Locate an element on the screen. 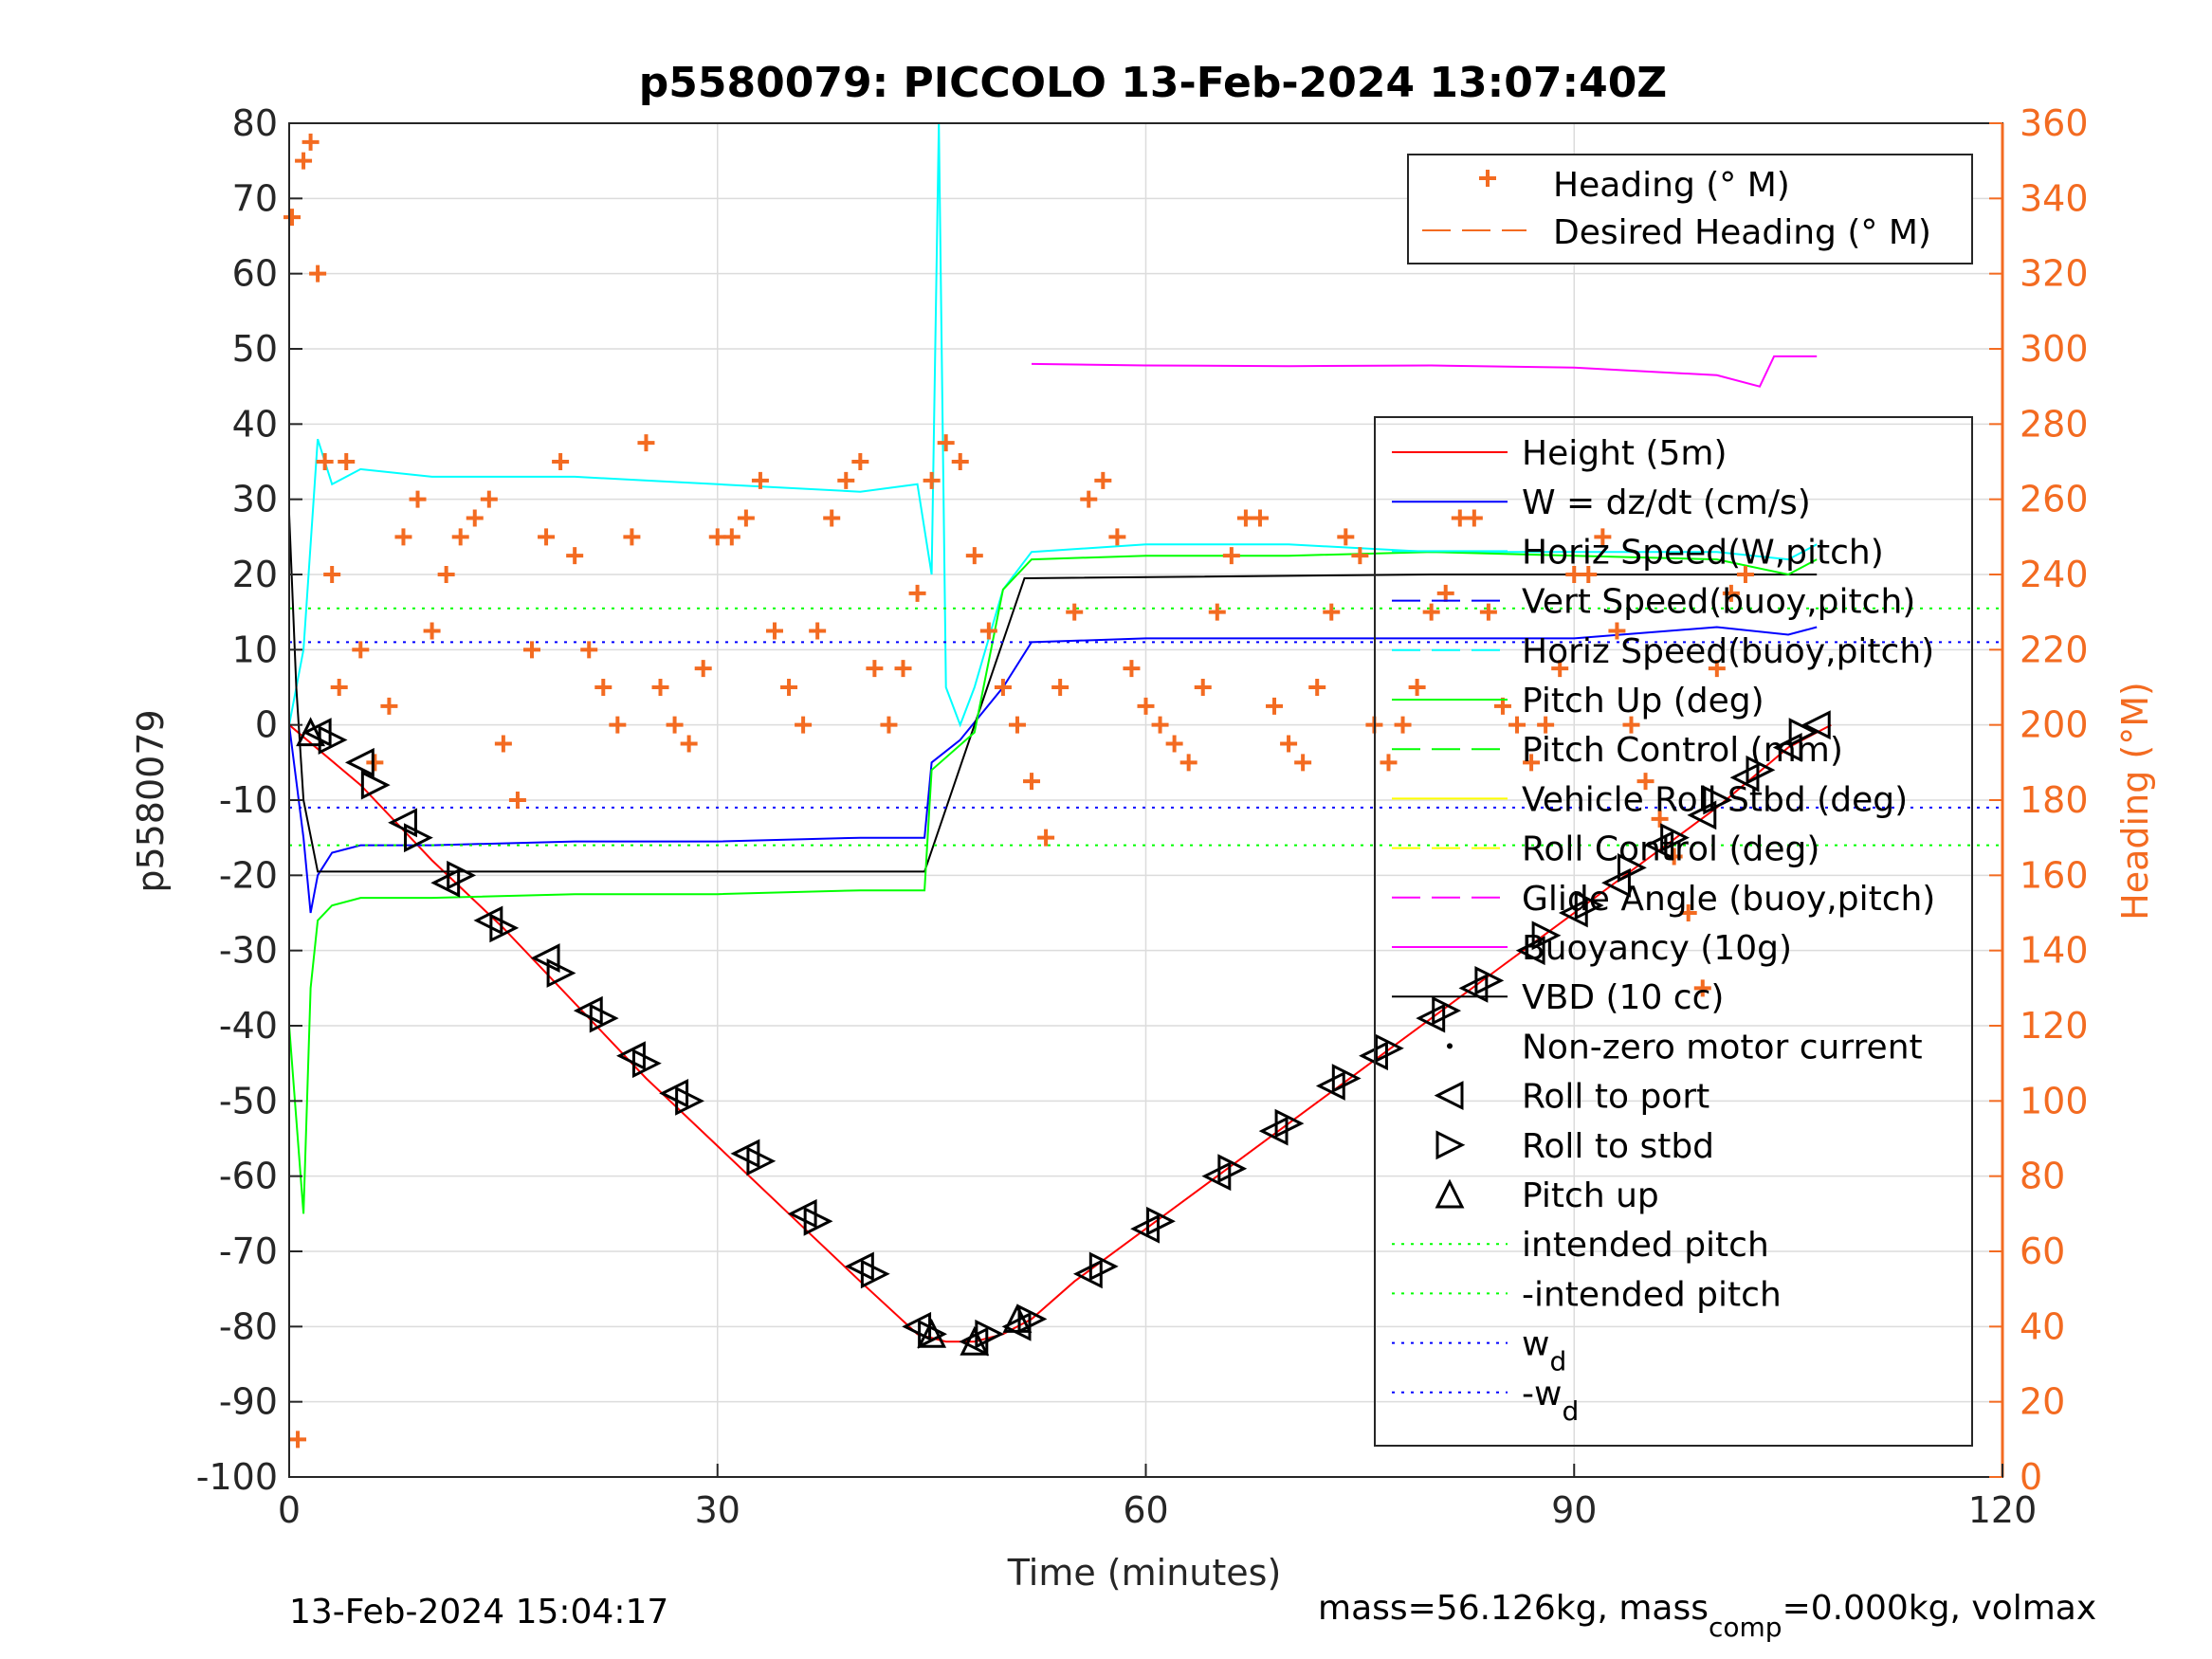  x-tick-label: 120 is located at coordinates (2003, 1510).